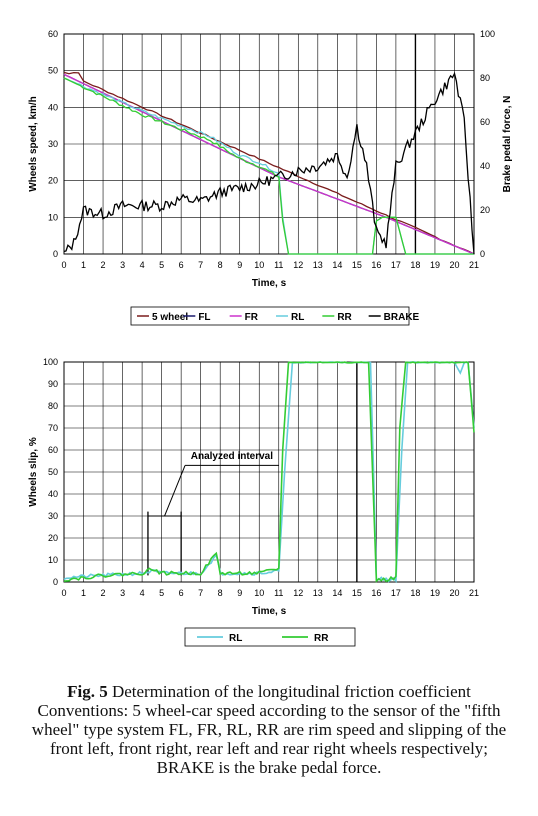 The width and height of the screenshot is (538, 816). Describe the element at coordinates (485, 122) in the screenshot. I see `y2-tick-label: 60` at that location.